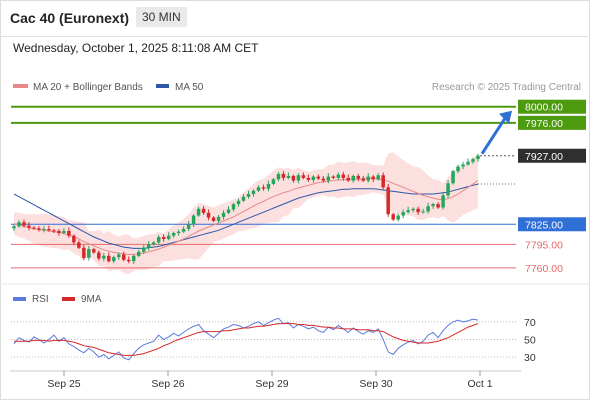  I want to click on x-tick-label-2: Sep 29, so click(271, 384).